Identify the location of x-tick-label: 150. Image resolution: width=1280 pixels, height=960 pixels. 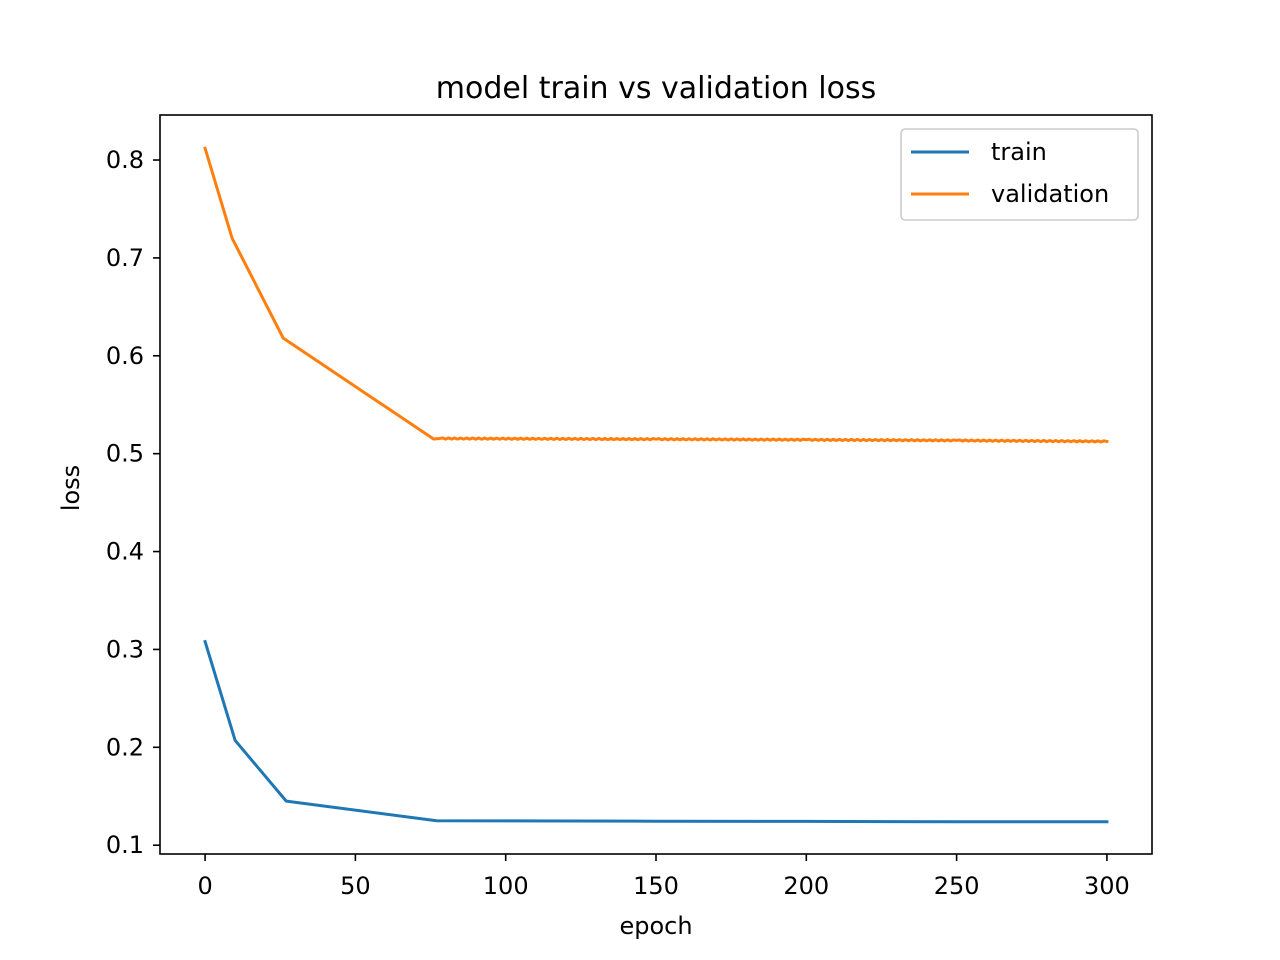
(656, 886).